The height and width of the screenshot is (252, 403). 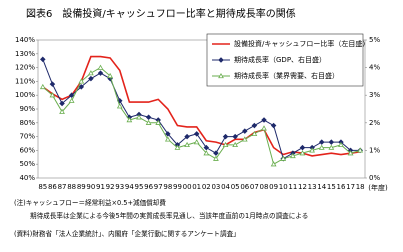 I want to click on x-tick-label: 00, so click(x=187, y=187).